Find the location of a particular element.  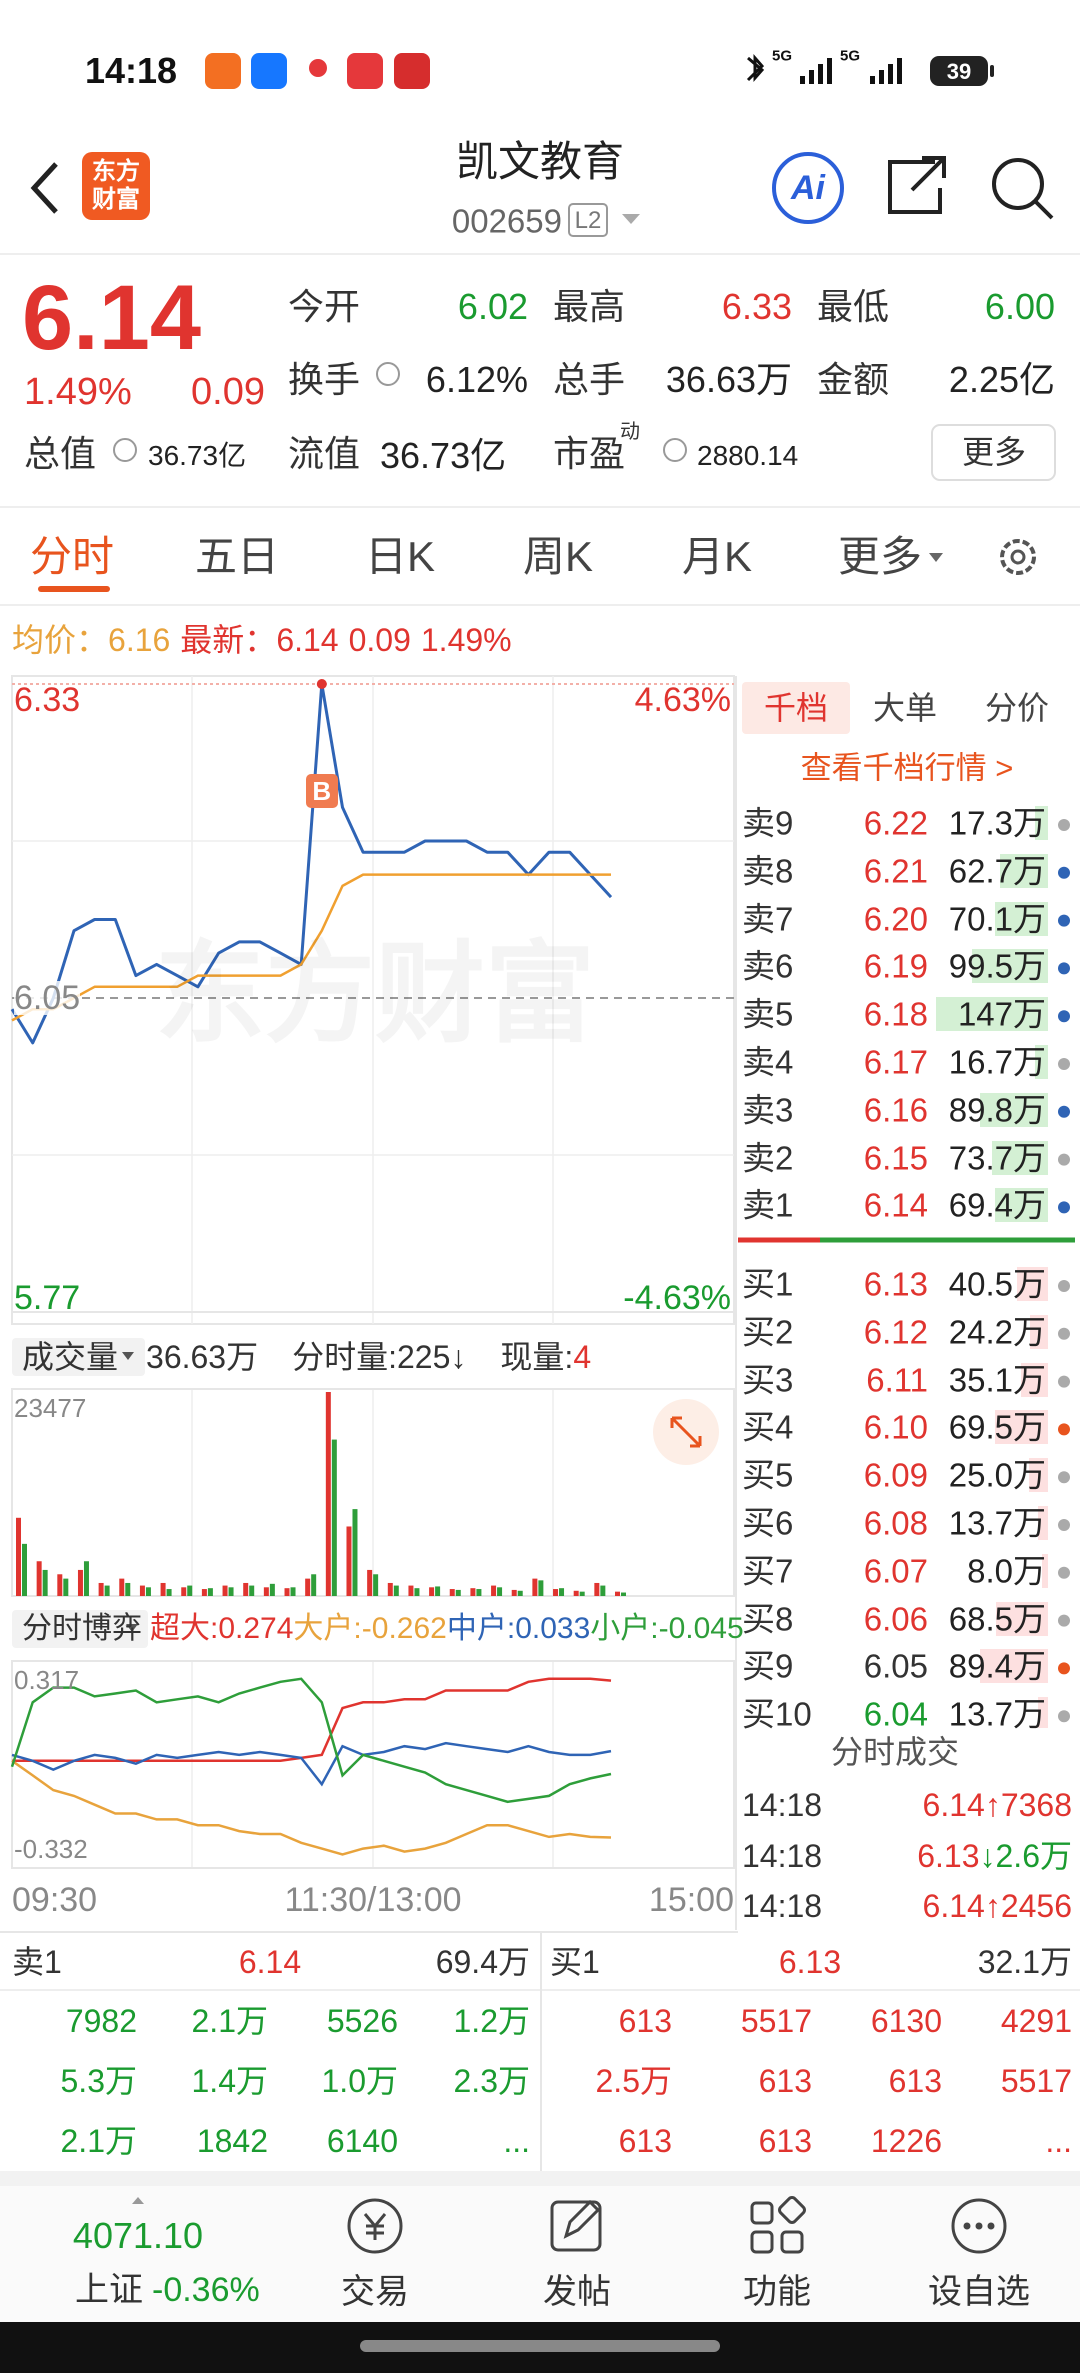

book-price: 6.09 is located at coordinates (895, 1475).